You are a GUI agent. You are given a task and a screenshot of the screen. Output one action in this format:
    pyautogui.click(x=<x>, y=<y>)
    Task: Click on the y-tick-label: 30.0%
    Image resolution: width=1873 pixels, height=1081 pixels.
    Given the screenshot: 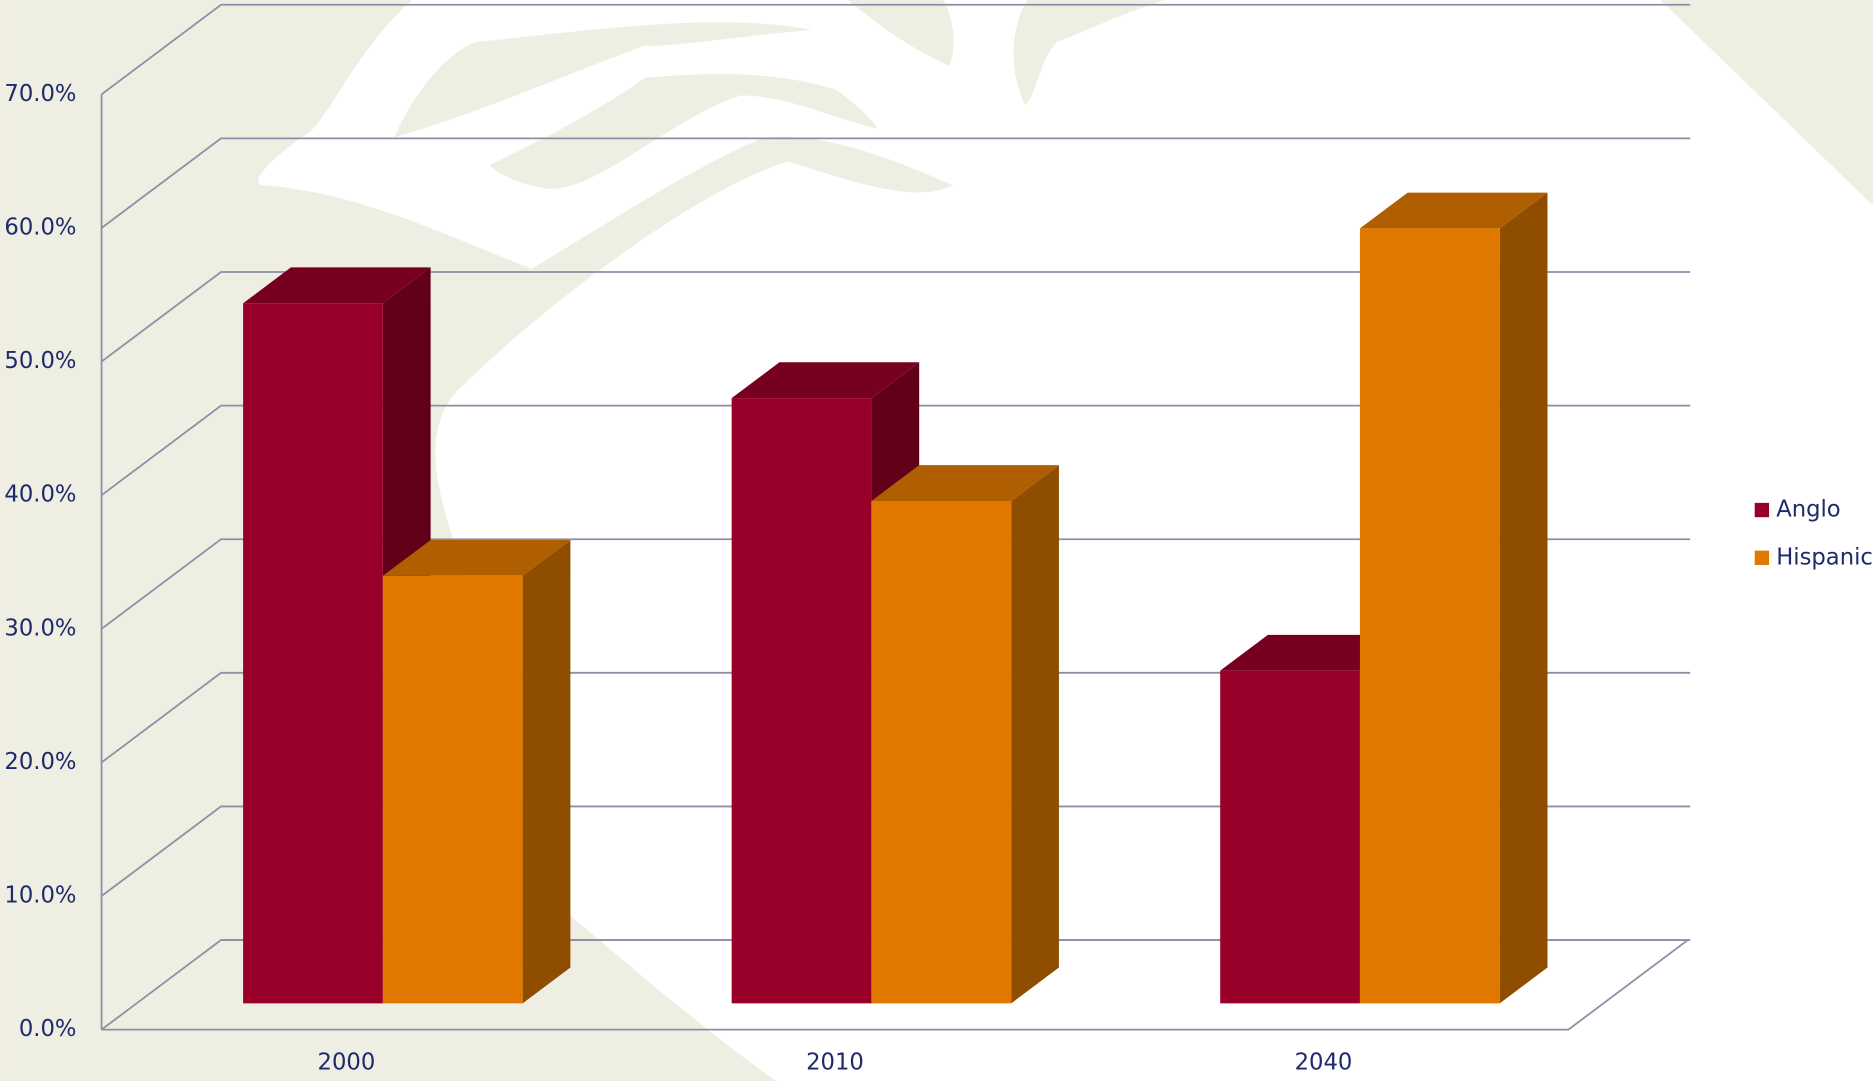 What is the action you would take?
    pyautogui.click(x=40, y=628)
    